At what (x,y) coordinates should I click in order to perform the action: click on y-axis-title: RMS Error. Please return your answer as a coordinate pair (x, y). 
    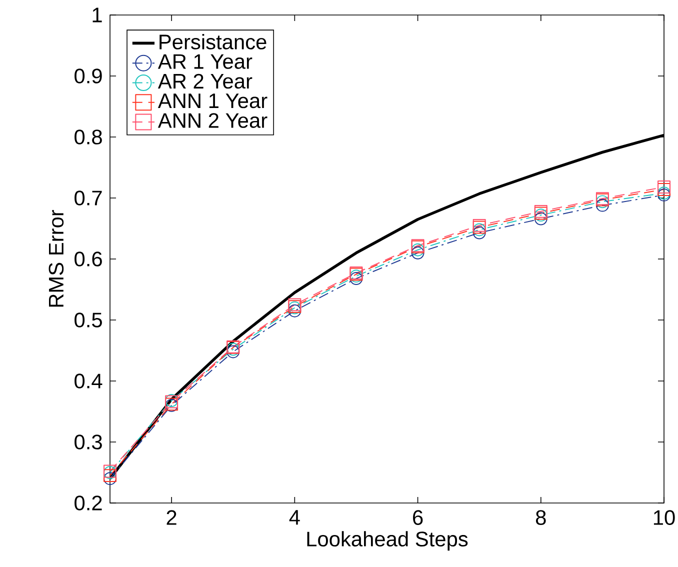
    Looking at the image, I should click on (56, 258).